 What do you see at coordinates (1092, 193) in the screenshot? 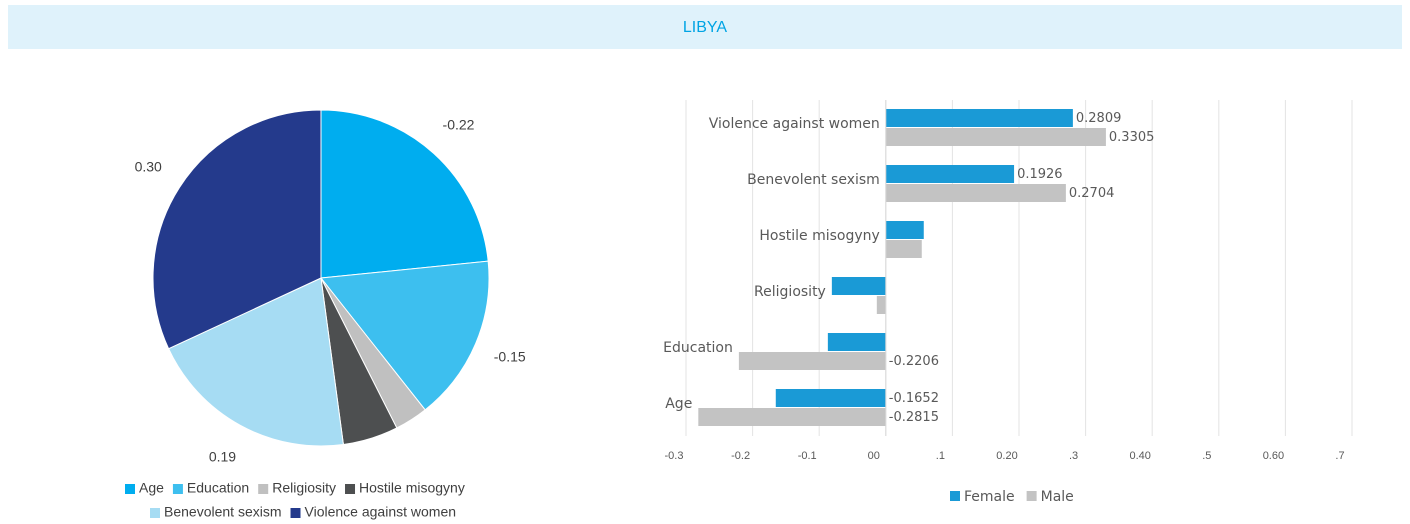
I see `data-label: 0.2704` at bounding box center [1092, 193].